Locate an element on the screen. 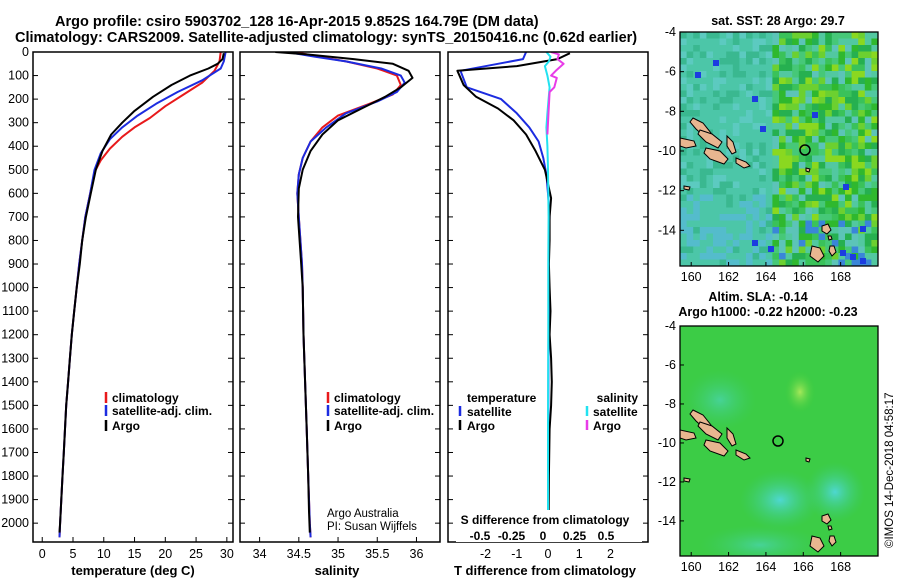 The width and height of the screenshot is (900, 580). island-santa-isabel is located at coordinates (710, 431).